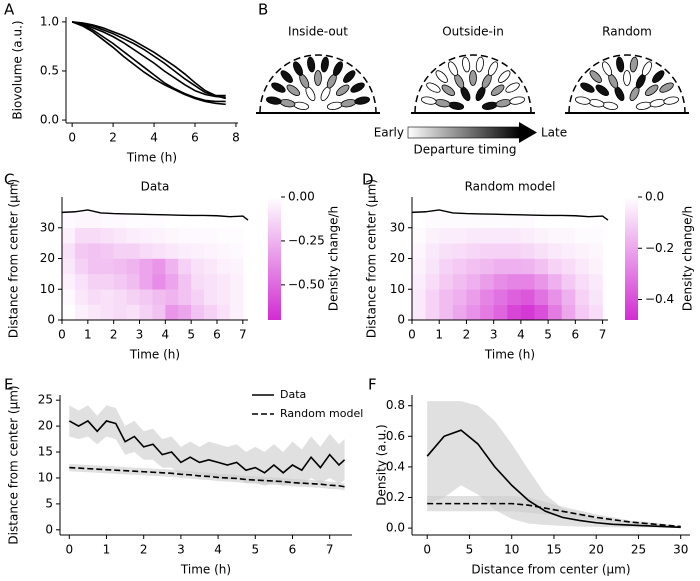  Describe the element at coordinates (395, 528) in the screenshot. I see `y-tick-label: 0.0` at that location.